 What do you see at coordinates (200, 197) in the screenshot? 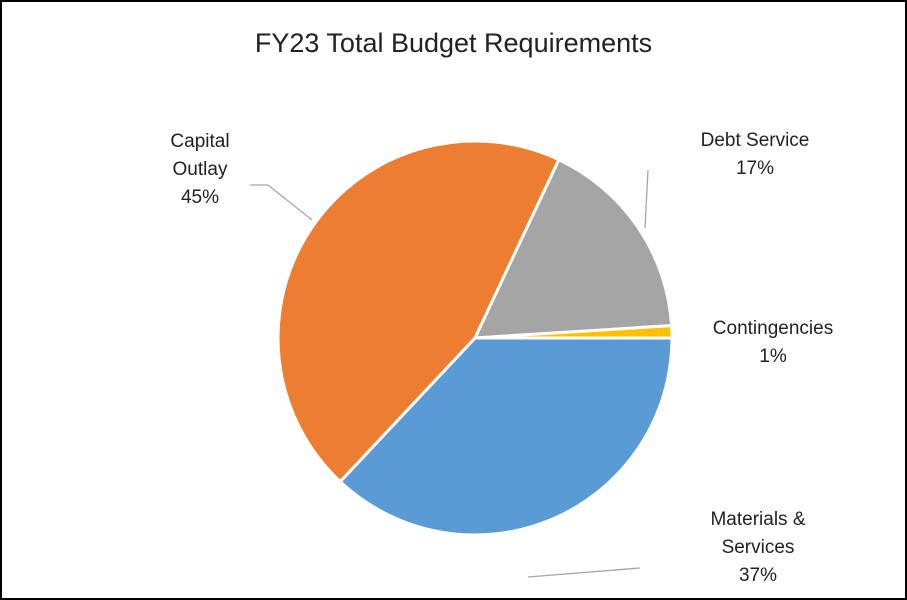
I see `value-label: 45%` at bounding box center [200, 197].